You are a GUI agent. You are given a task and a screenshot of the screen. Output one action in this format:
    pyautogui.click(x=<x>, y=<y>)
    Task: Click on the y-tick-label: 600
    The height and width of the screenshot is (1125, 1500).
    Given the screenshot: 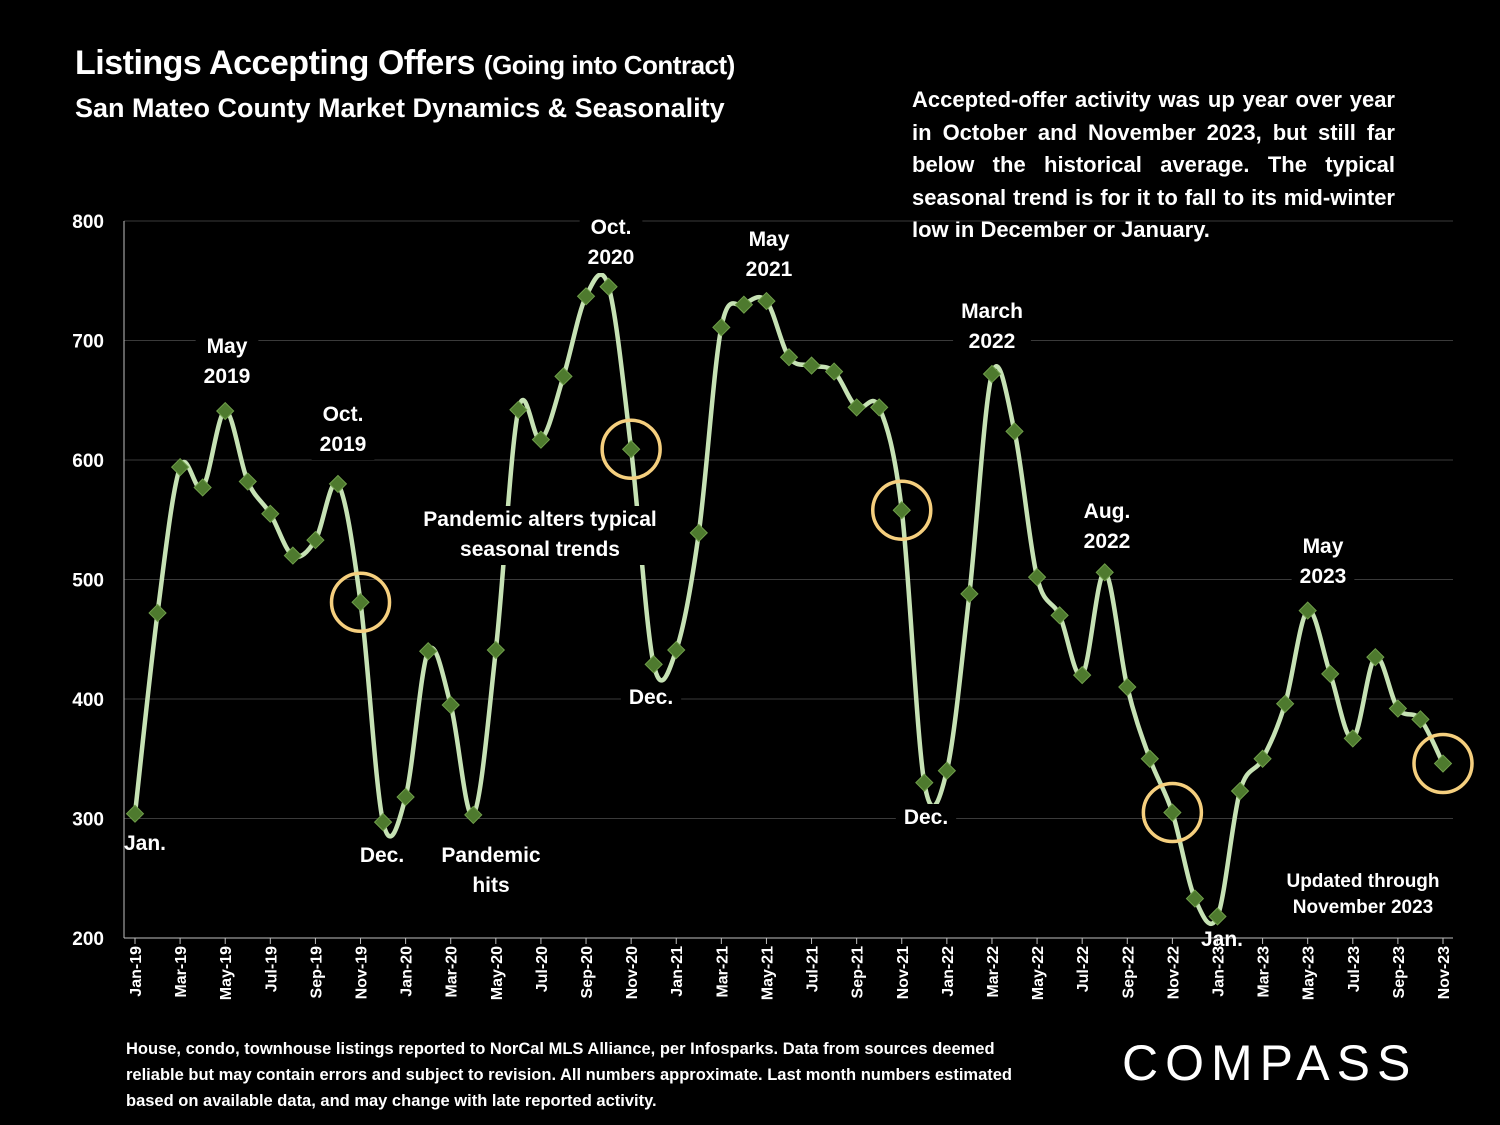 What is the action you would take?
    pyautogui.click(x=88, y=461)
    